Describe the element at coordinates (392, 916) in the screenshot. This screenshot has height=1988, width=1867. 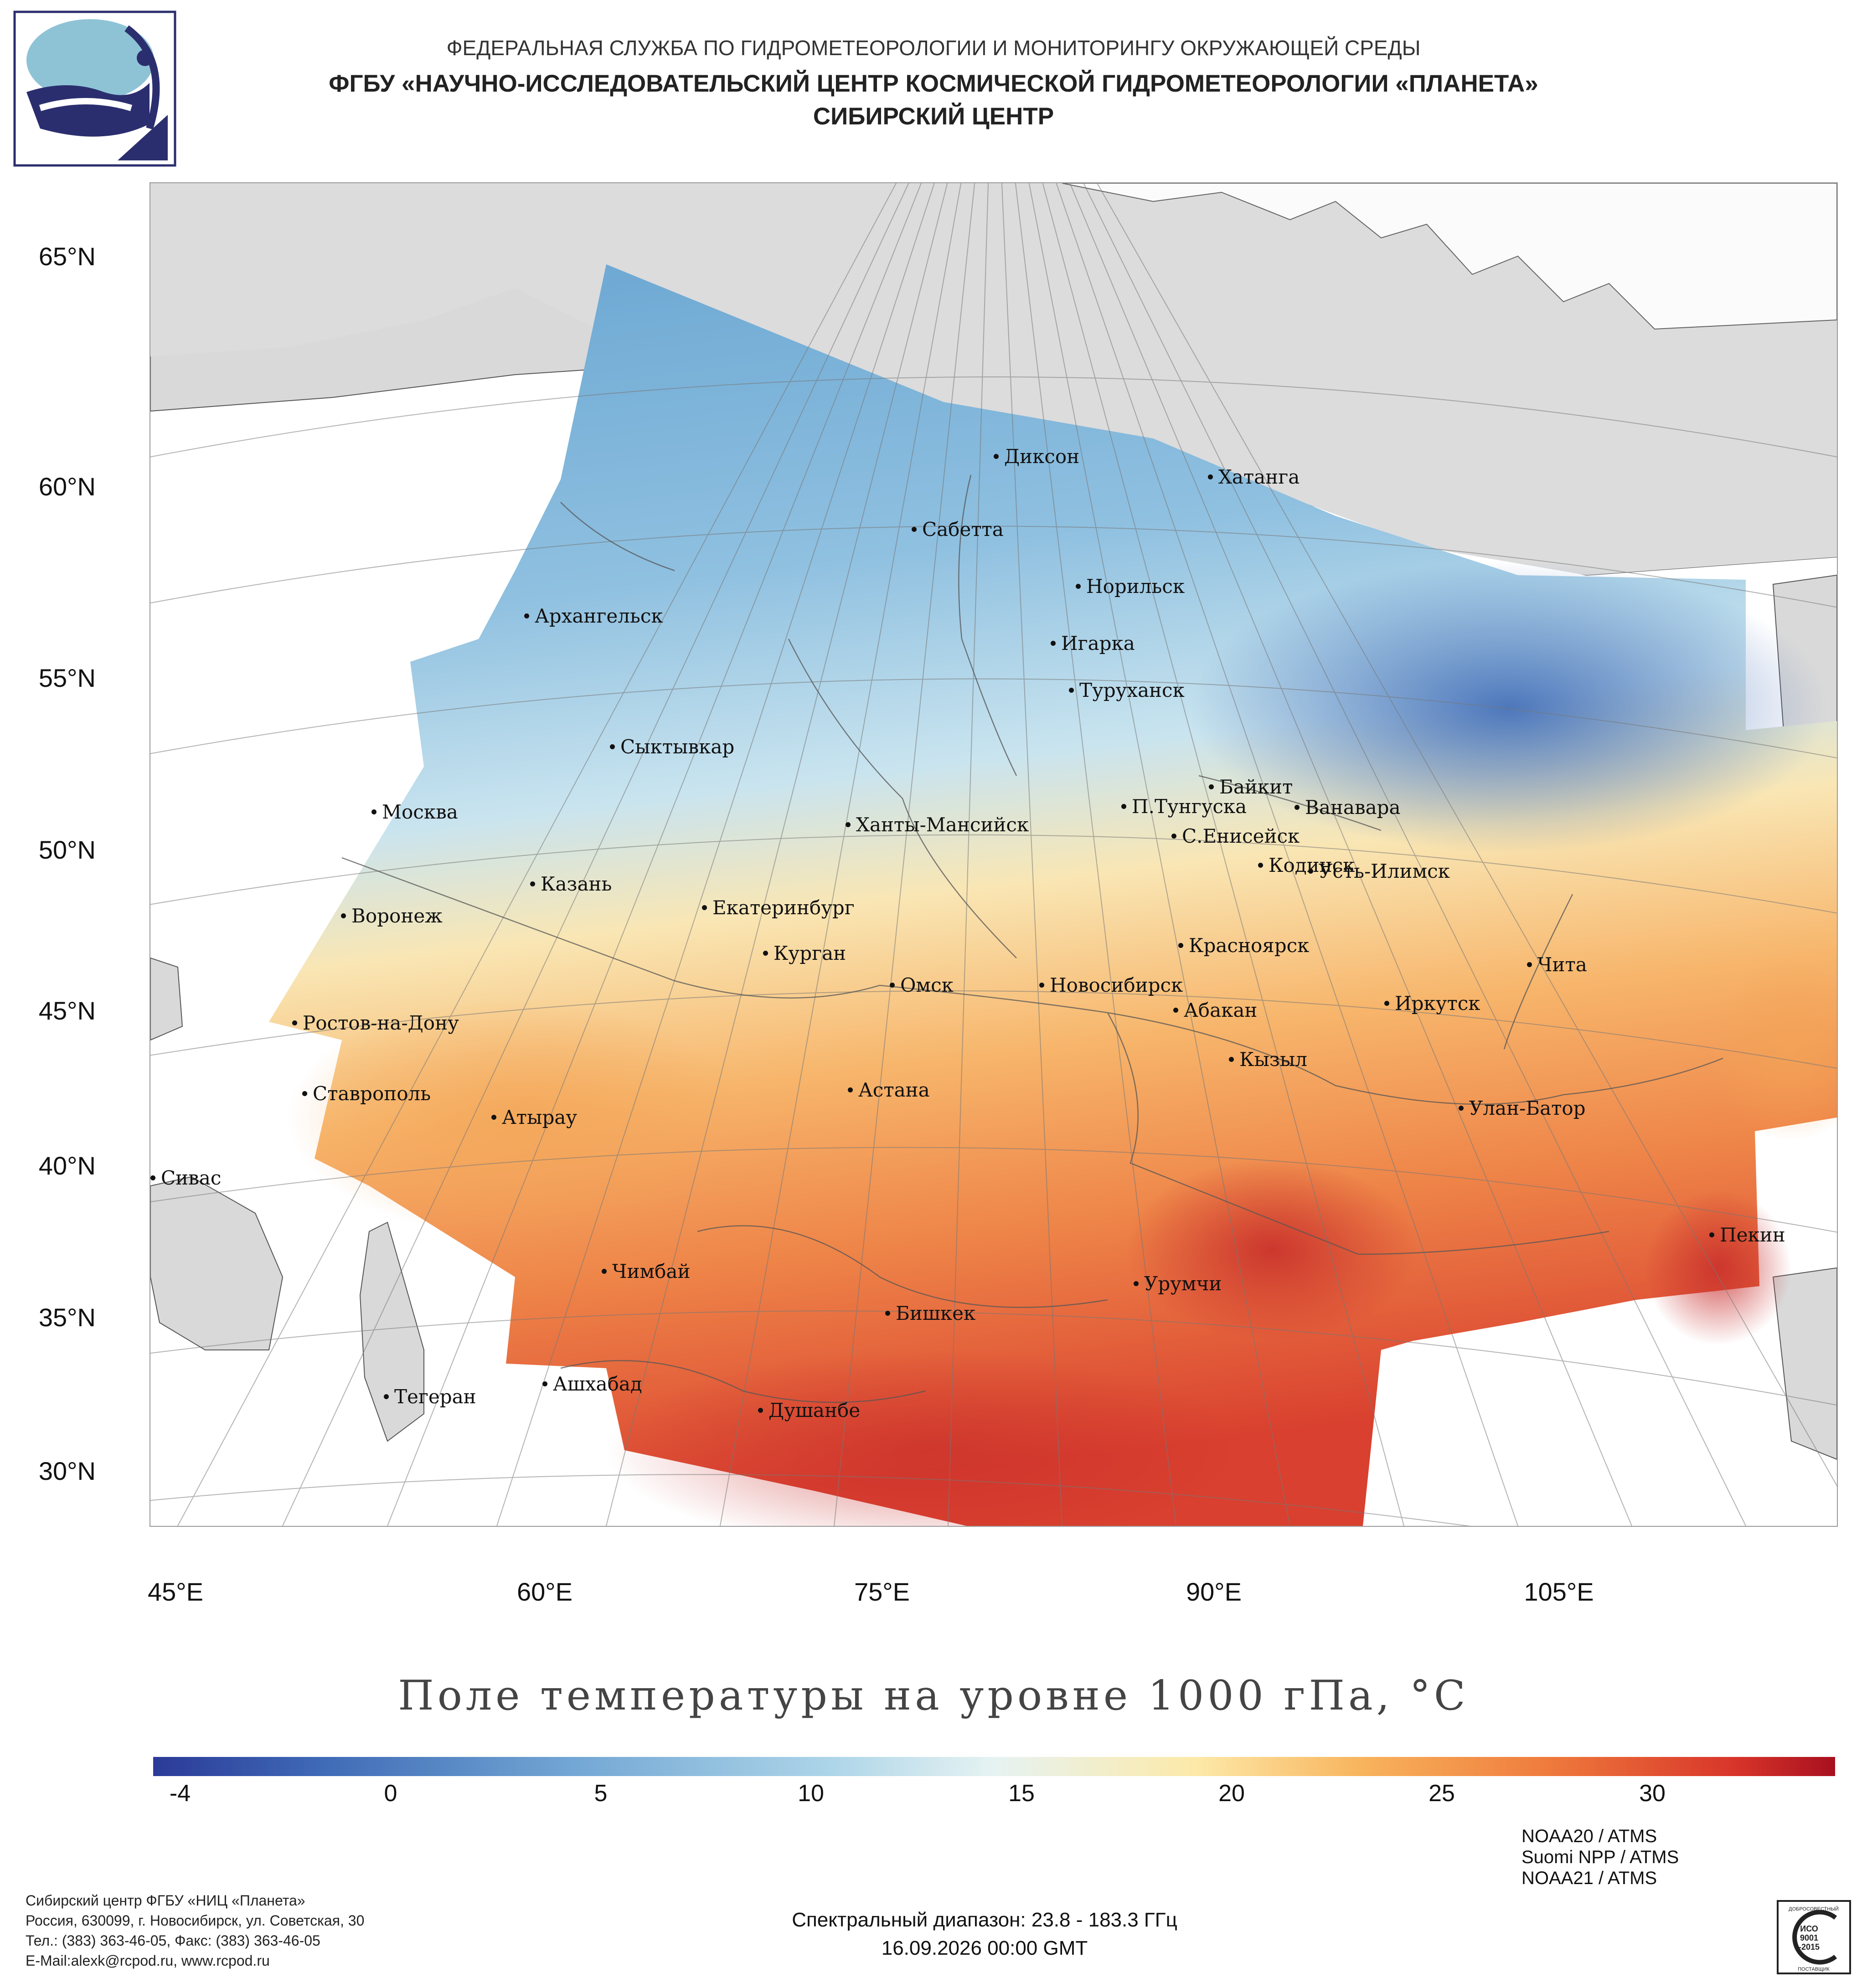
I see `city-label: Воронеж` at that location.